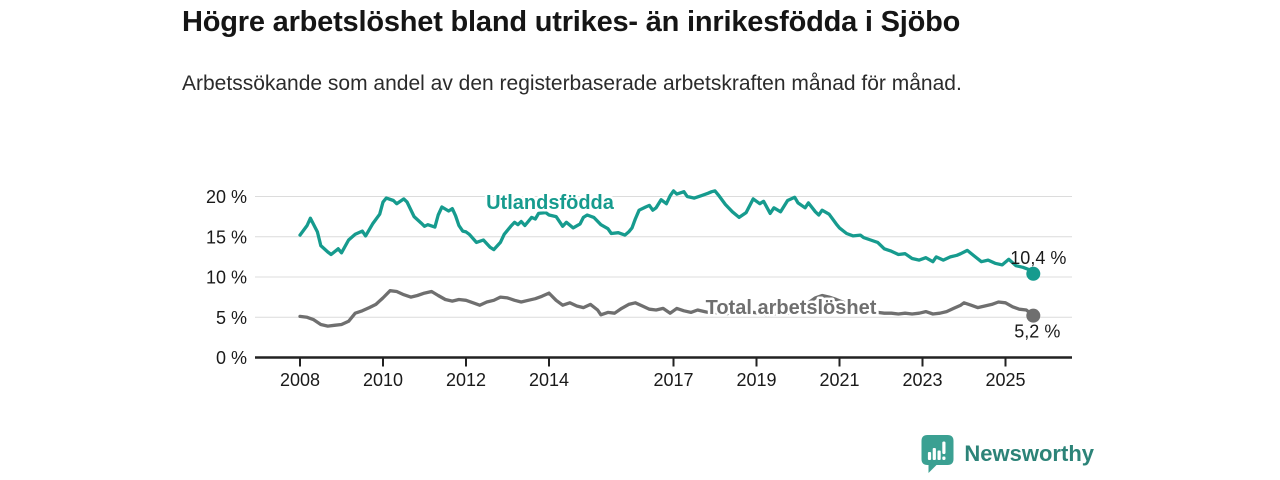 The width and height of the screenshot is (1280, 480). I want to click on x-axis-tick-label: 2023, so click(922, 380).